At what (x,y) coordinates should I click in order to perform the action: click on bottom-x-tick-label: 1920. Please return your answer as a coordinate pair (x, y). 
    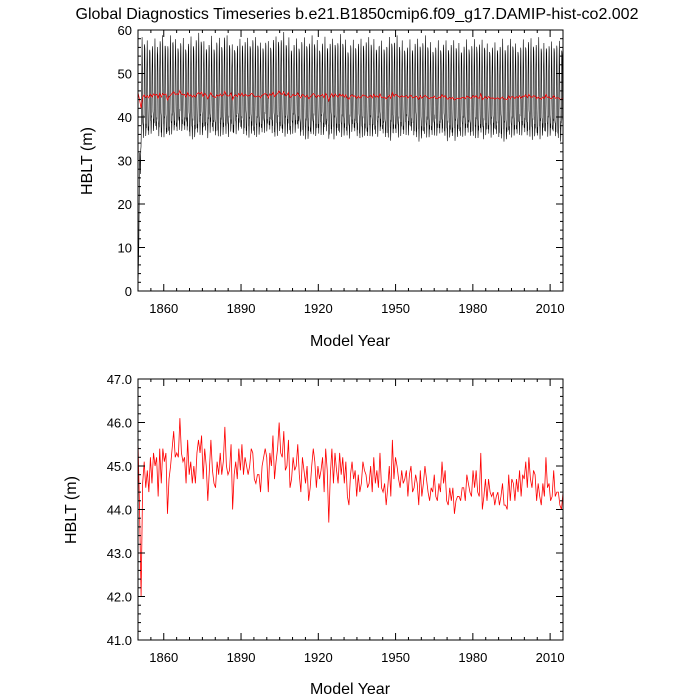
    Looking at the image, I should click on (318, 657).